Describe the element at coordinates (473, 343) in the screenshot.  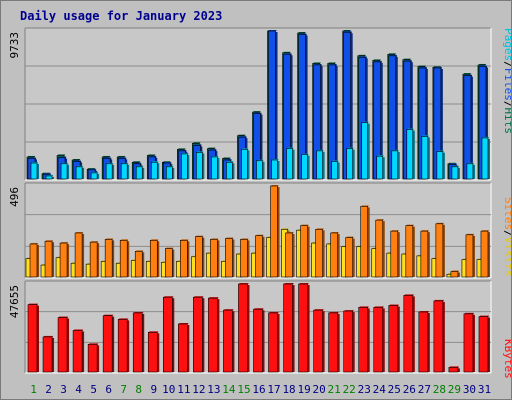
I see `bar-kbytes-day-30-side` at that location.